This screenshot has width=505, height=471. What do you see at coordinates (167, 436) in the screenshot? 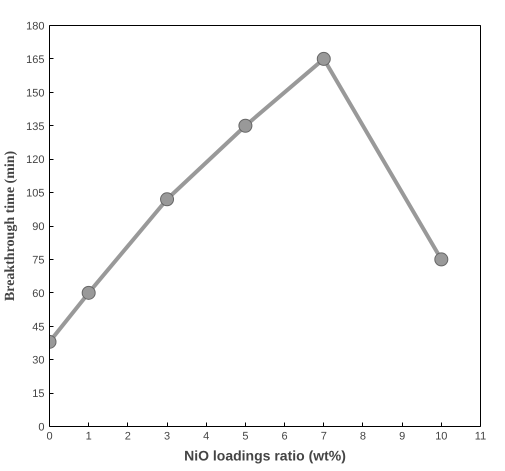
I see `x-tick-label: 3` at bounding box center [167, 436].